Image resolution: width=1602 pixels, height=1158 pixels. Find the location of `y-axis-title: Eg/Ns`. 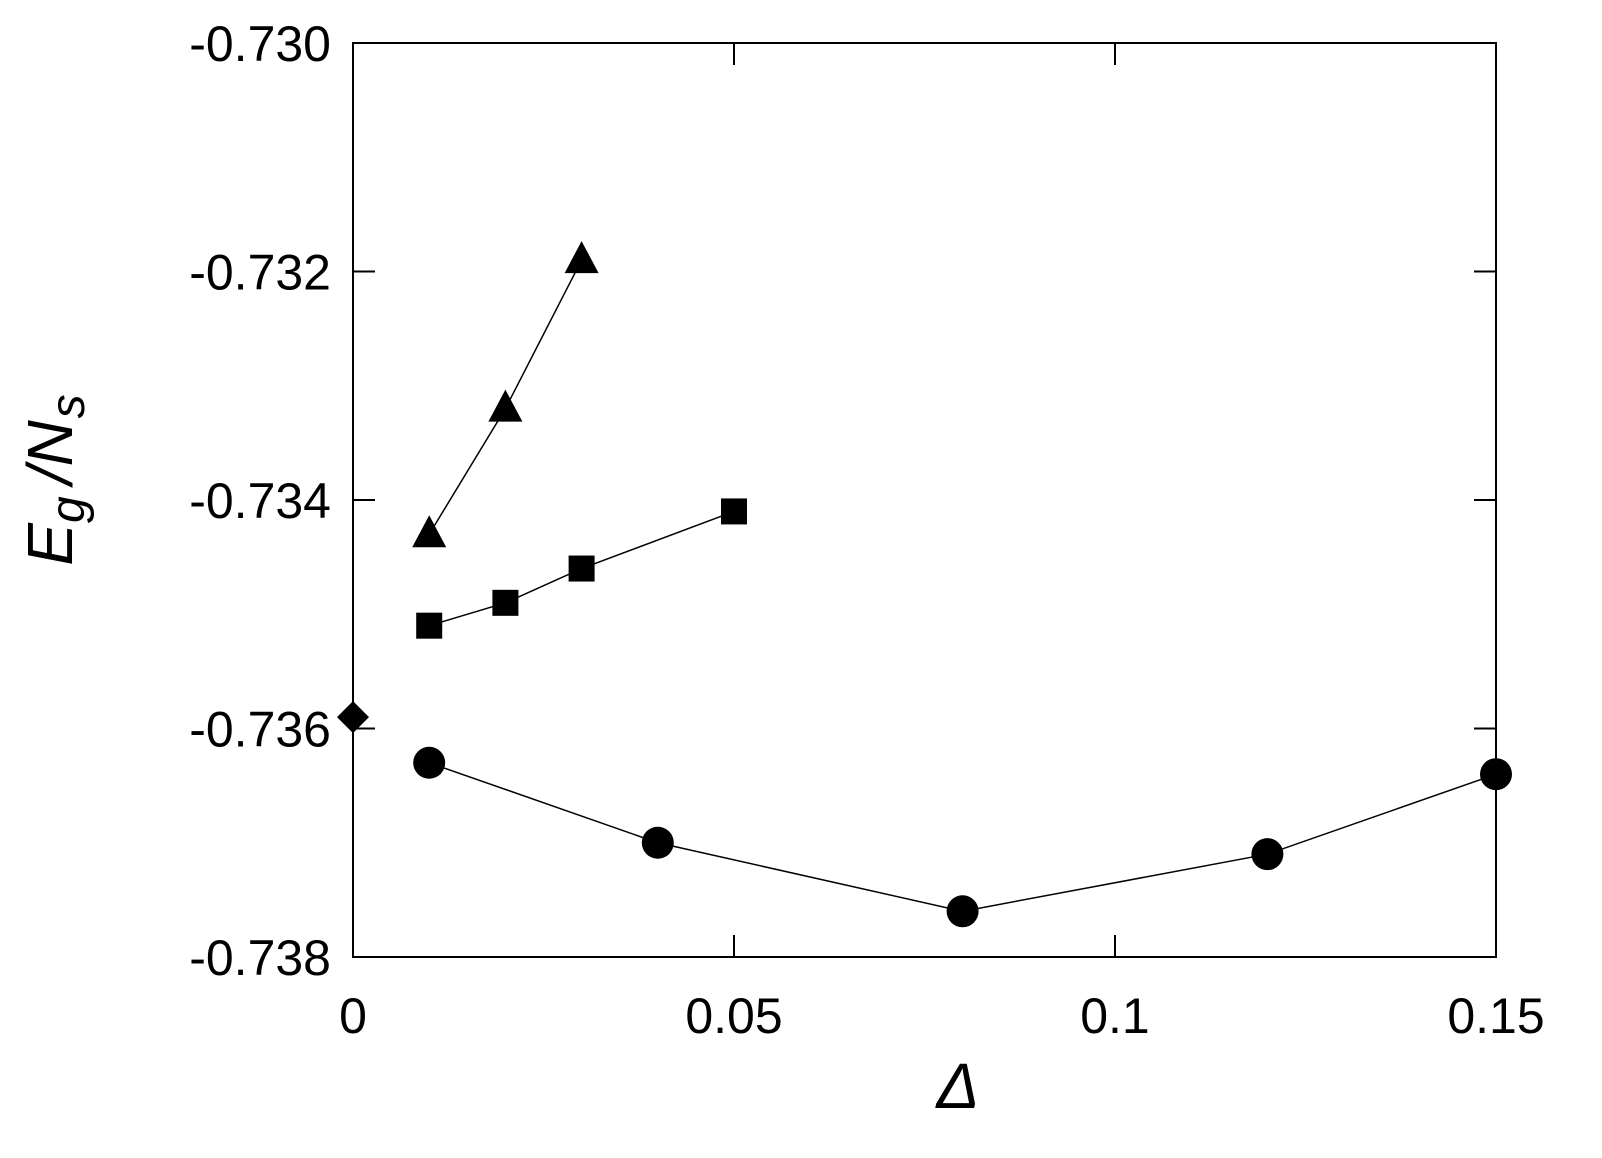

y-axis-title: Eg/Ns is located at coordinates (54, 479).